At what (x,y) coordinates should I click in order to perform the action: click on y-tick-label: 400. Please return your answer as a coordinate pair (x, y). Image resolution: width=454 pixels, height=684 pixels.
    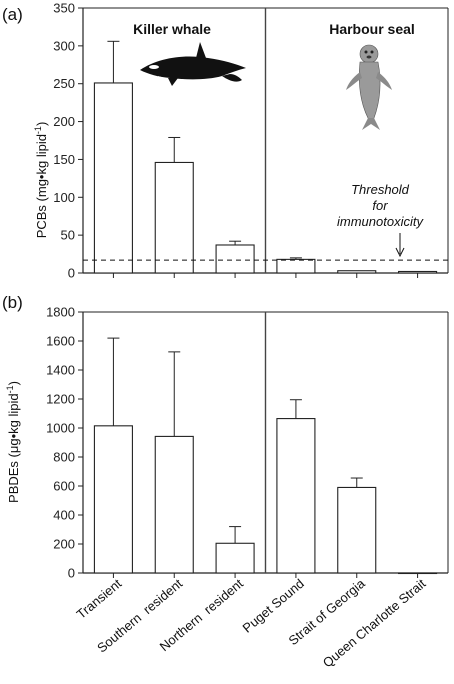
    Looking at the image, I should click on (64, 515).